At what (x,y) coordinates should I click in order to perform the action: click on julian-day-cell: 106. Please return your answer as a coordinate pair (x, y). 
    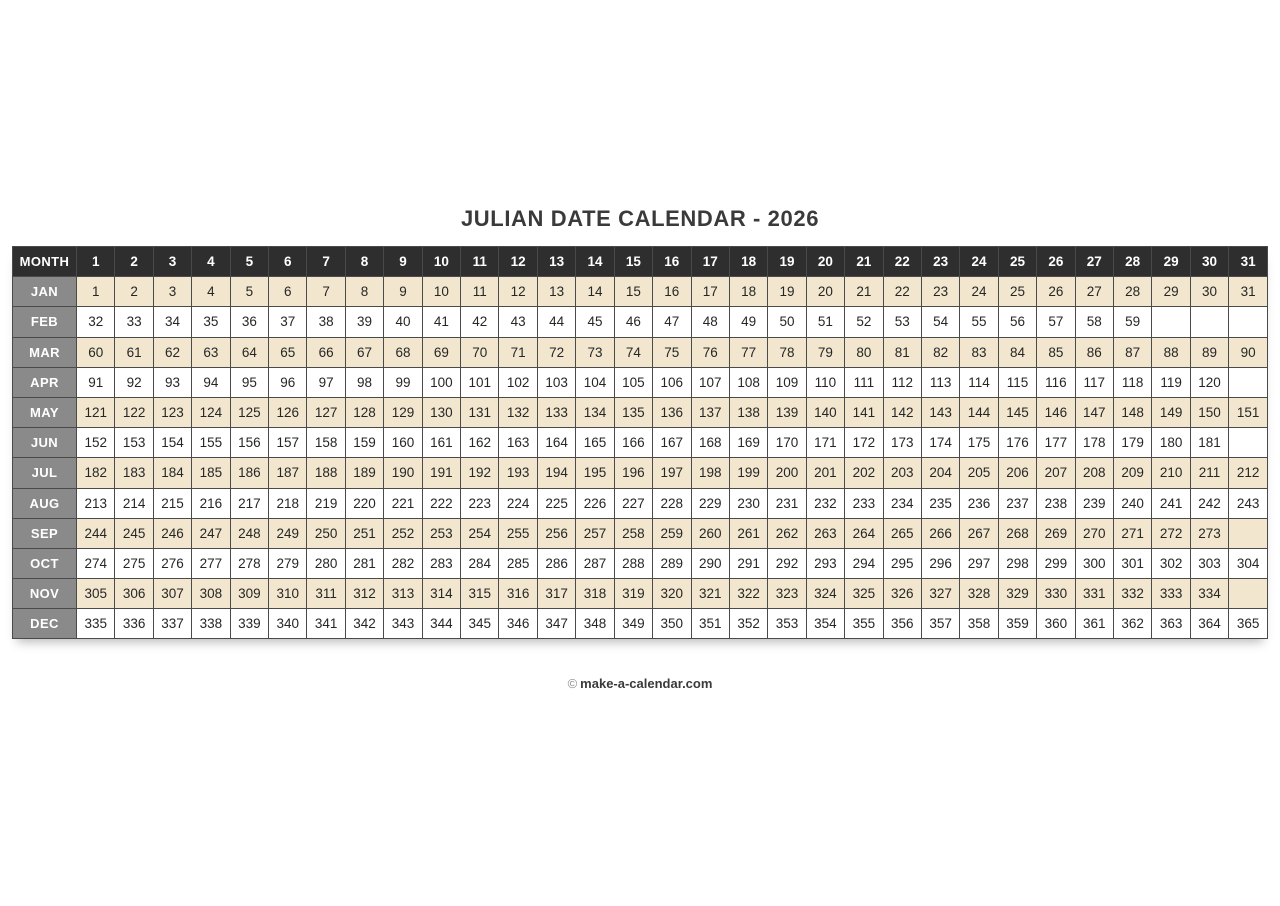
    Looking at the image, I should click on (672, 382).